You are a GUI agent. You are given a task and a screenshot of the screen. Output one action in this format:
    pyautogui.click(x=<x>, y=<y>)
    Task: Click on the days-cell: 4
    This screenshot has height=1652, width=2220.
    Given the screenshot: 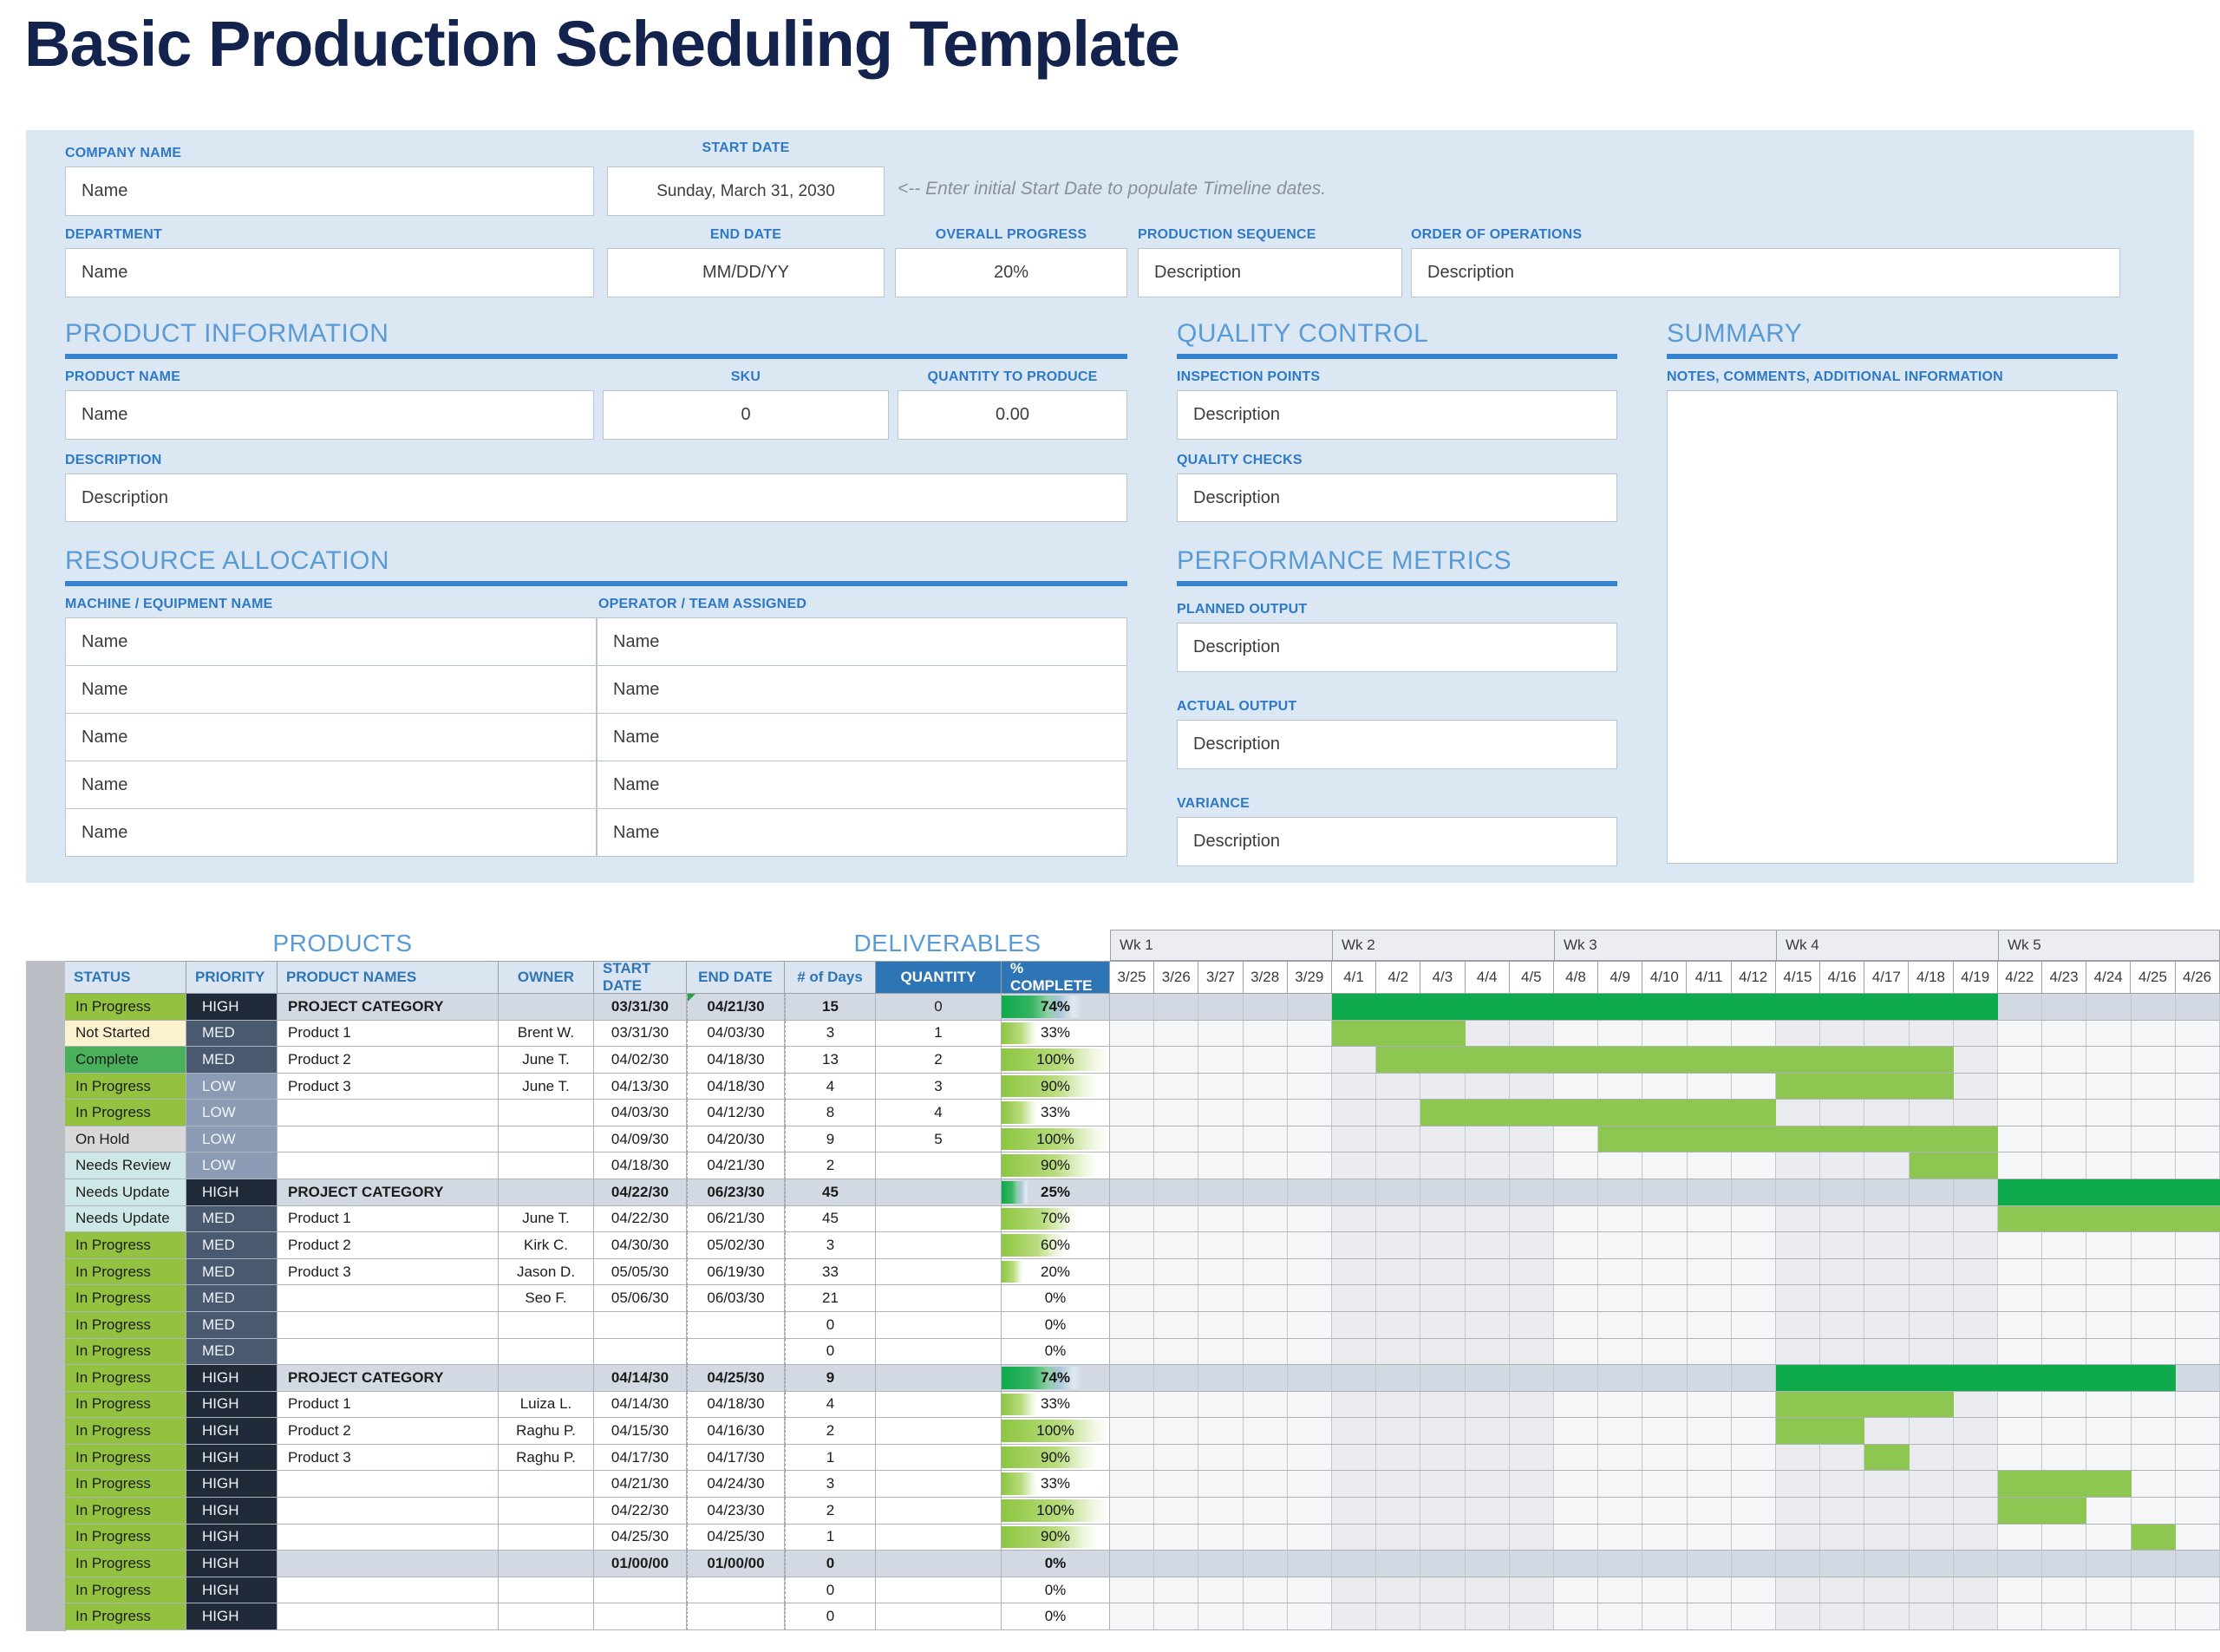 What is the action you would take?
    pyautogui.click(x=830, y=1086)
    